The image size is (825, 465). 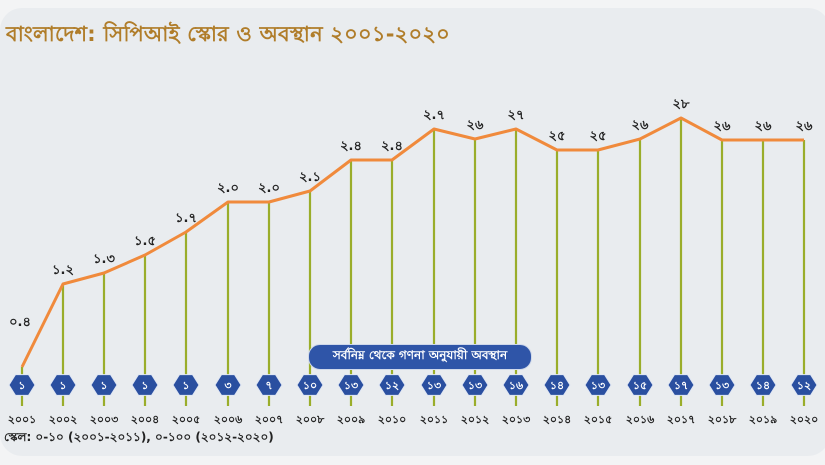 I want to click on rank-badge: ১৫, so click(x=640, y=385).